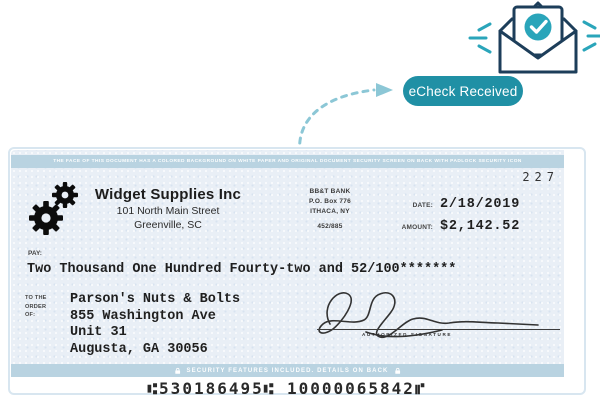 This screenshot has height=400, width=600. I want to click on envelope-icon, so click(538, 39).